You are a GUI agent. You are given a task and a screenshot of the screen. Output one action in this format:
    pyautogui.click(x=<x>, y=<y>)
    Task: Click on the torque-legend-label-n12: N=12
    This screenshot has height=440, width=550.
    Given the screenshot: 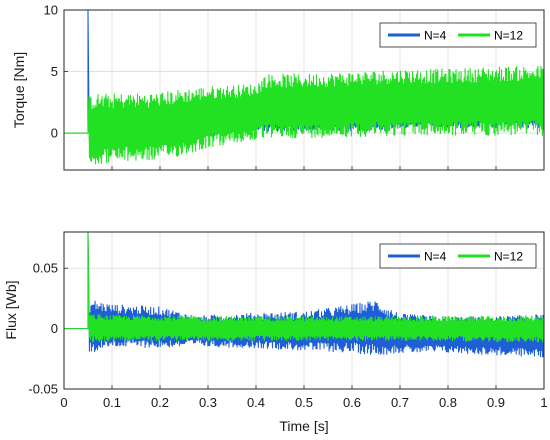 What is the action you would take?
    pyautogui.click(x=508, y=36)
    